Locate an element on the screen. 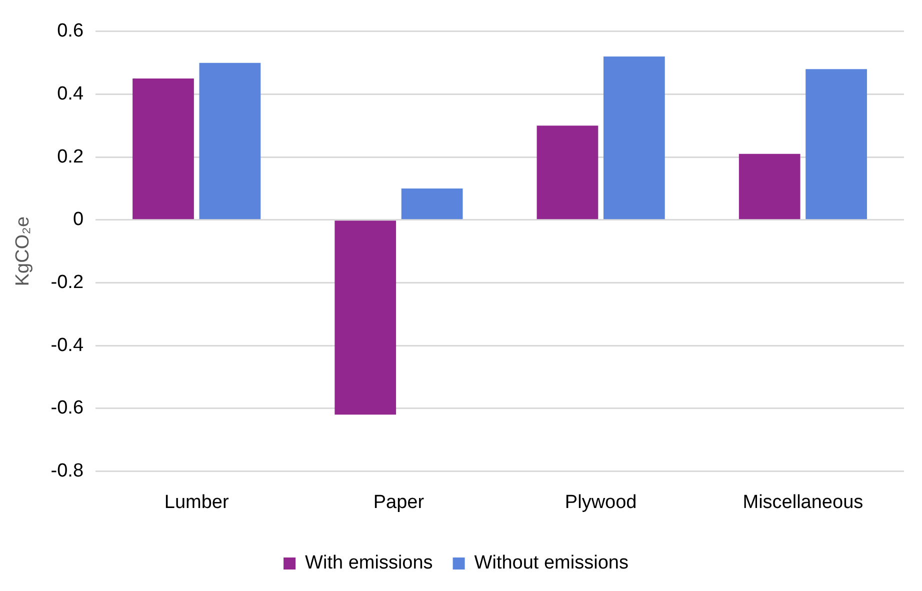  y-tick-label: 0.2 is located at coordinates (70, 157).